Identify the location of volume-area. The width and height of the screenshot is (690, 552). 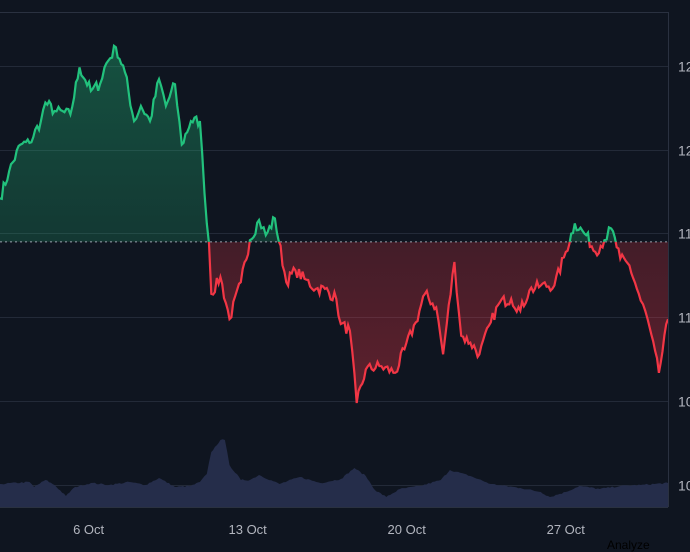
(334, 473).